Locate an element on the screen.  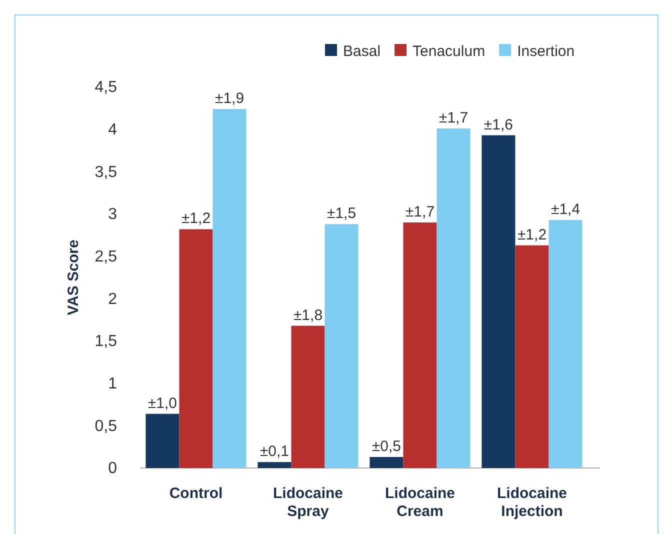
annotation: ±1,5 is located at coordinates (341, 213).